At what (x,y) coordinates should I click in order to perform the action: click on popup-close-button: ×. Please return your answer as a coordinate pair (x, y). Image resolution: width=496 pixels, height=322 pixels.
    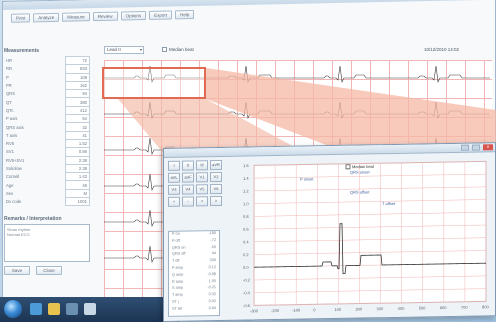
    Looking at the image, I should click on (488, 147).